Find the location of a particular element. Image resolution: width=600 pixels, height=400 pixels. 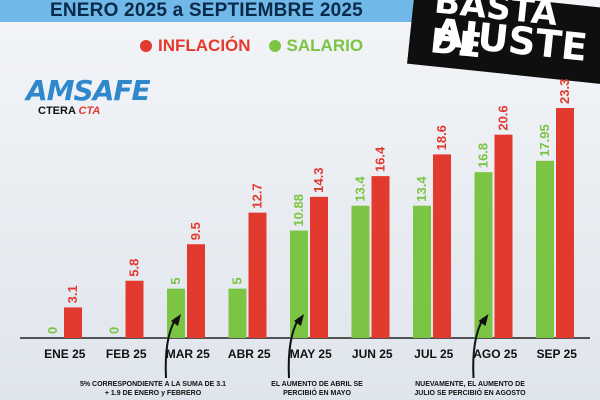

data-label-inflacion: 20.6 is located at coordinates (503, 117).